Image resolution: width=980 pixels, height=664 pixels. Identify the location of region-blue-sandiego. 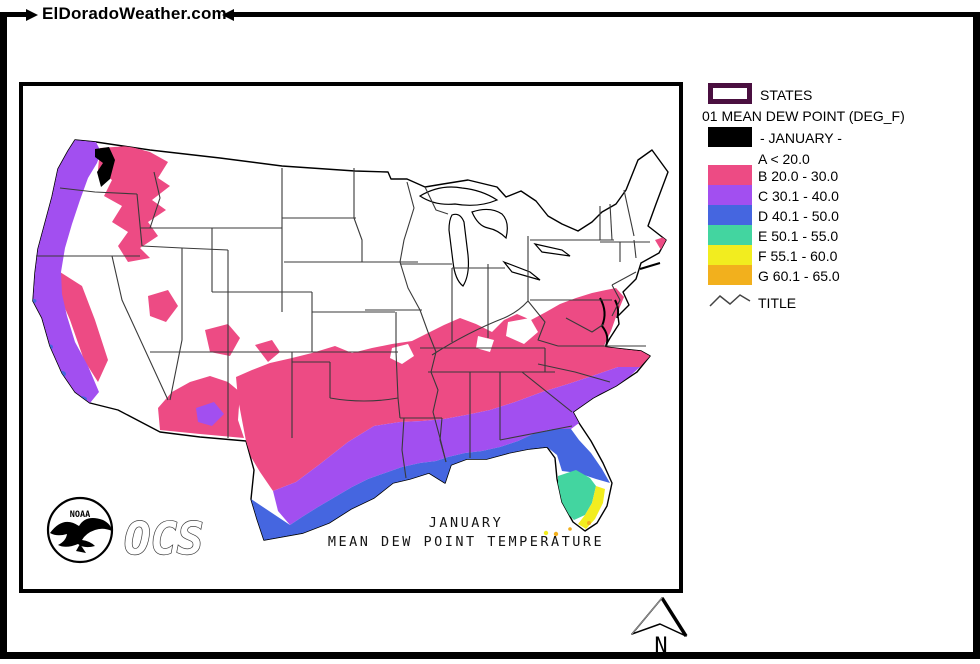
(80, 399).